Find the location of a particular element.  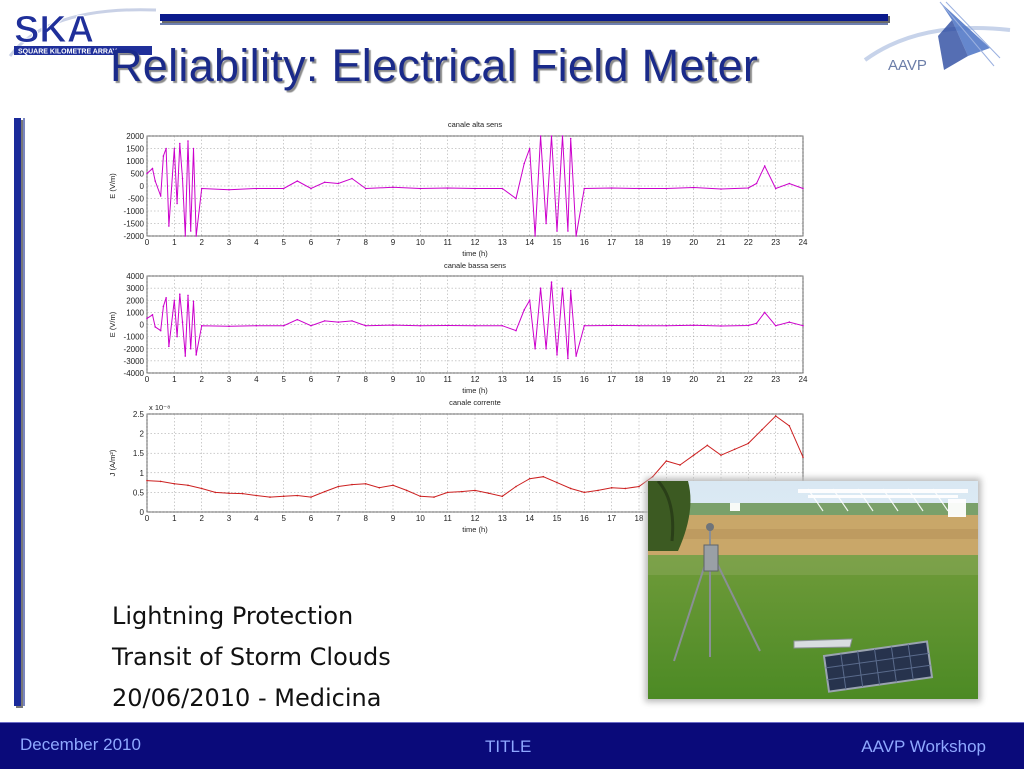

x-tick-label: 13 is located at coordinates (502, 518).